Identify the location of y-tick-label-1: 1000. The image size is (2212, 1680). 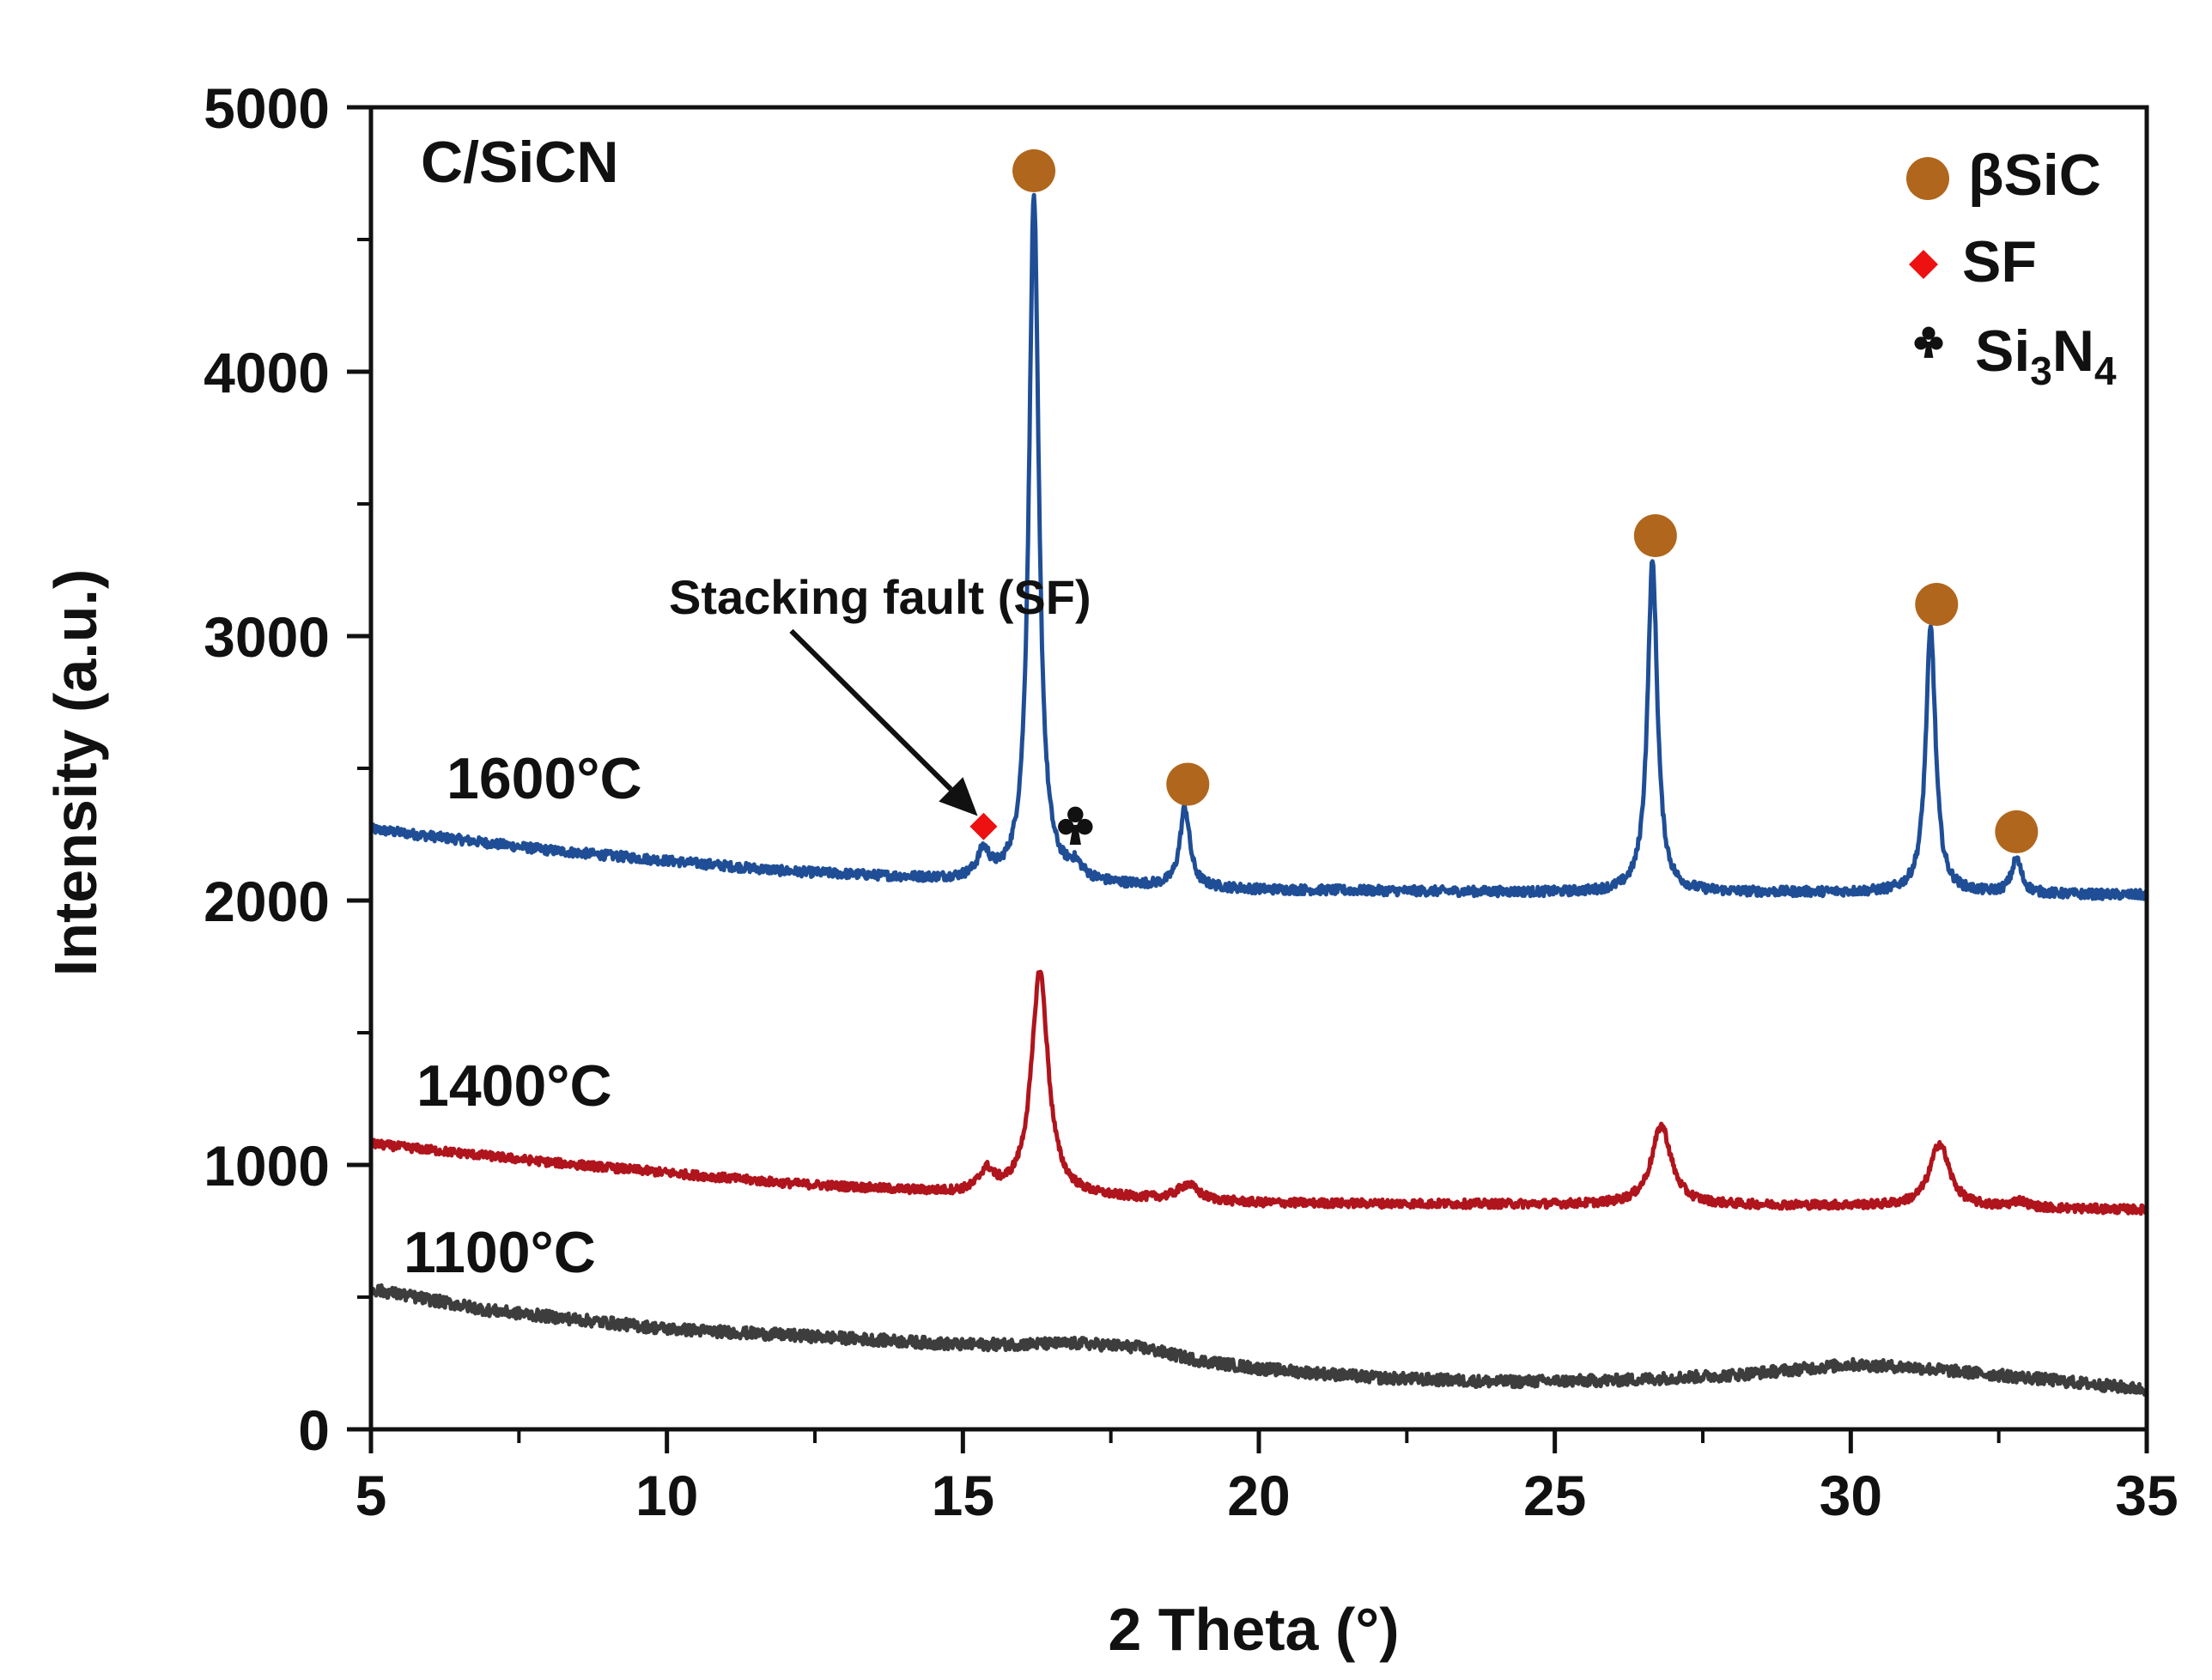
(267, 1166).